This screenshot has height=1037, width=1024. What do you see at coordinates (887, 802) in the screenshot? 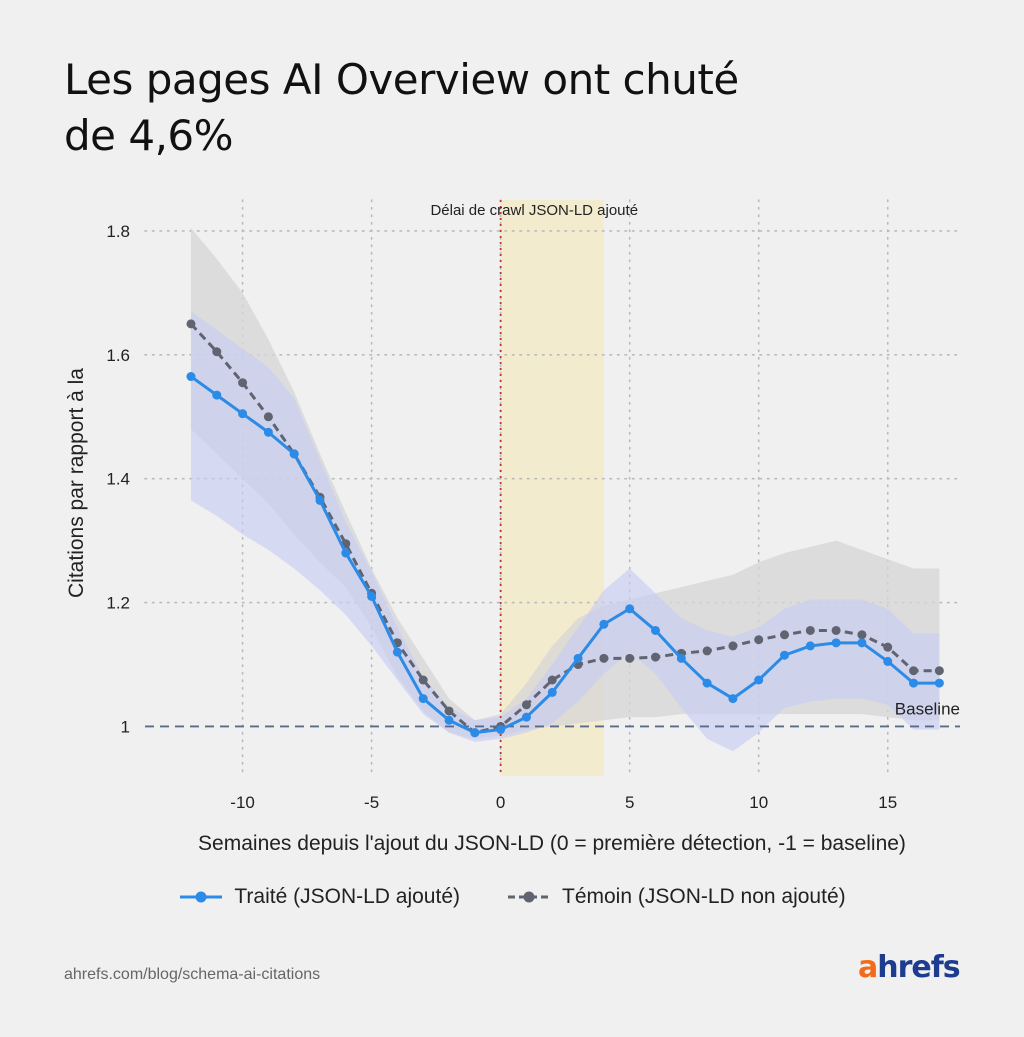
I see `x-tick-label: 15` at bounding box center [887, 802].